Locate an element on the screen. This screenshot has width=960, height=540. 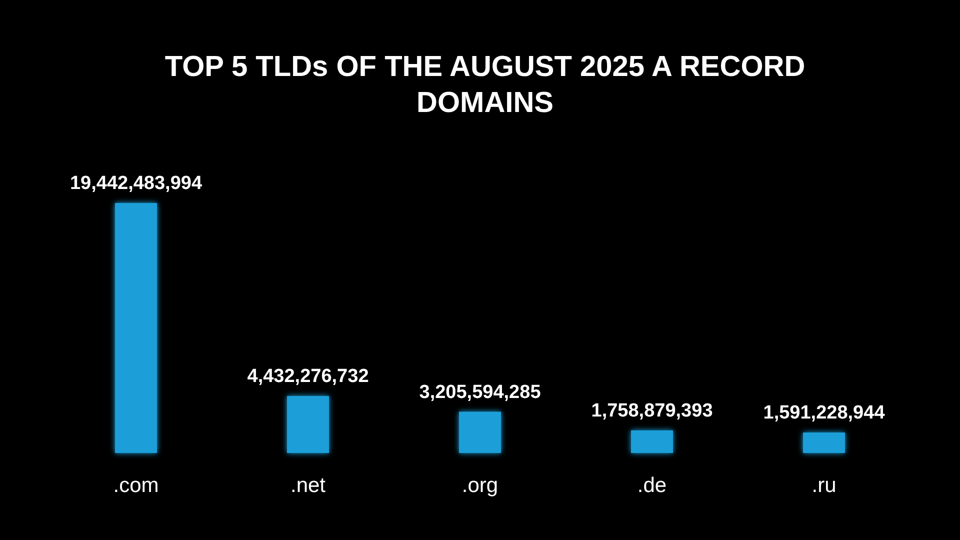
x-tick-label: .de is located at coordinates (652, 485).